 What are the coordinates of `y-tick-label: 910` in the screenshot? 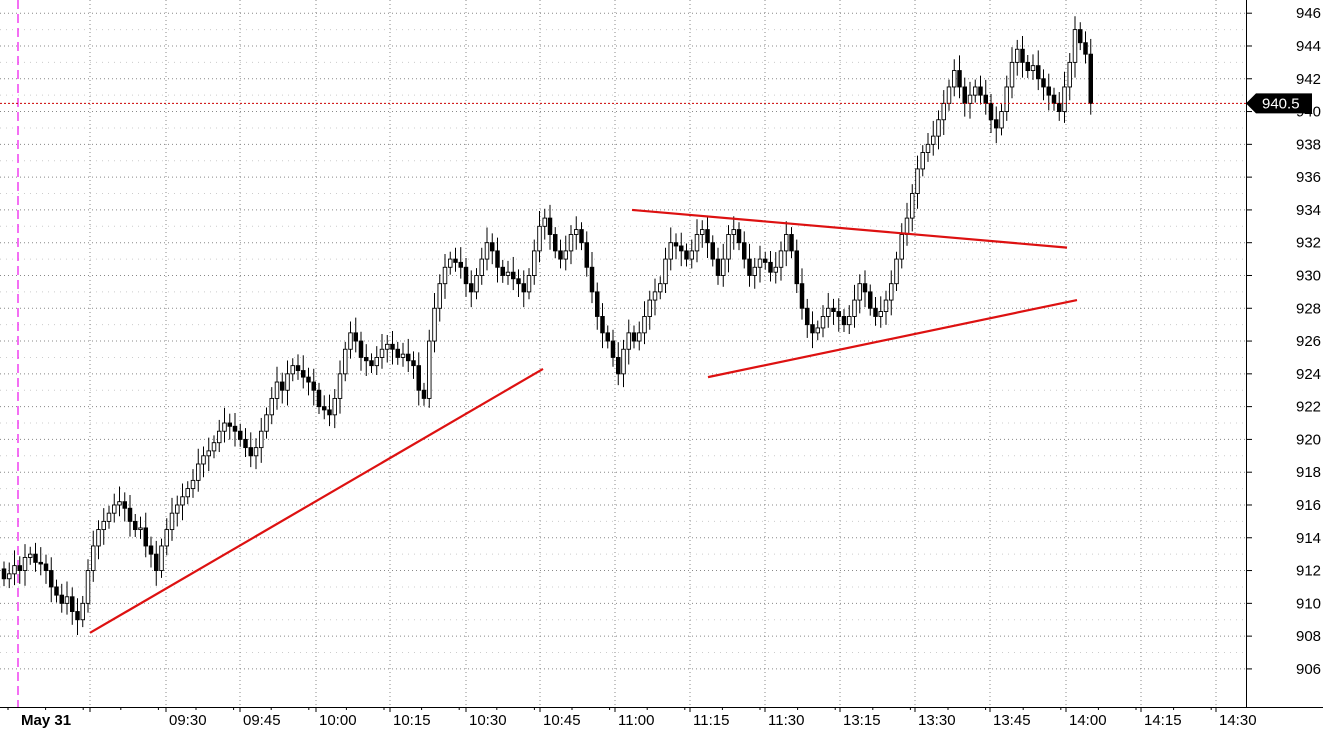 It's located at (1308, 603).